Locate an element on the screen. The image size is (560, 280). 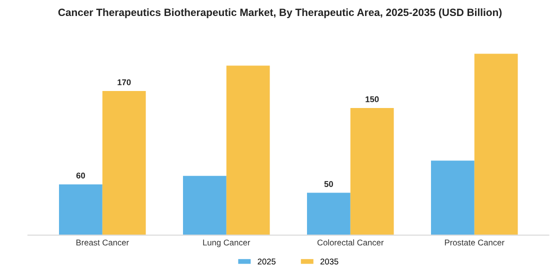
x-tick-label: Lung Cancer is located at coordinates (226, 244).